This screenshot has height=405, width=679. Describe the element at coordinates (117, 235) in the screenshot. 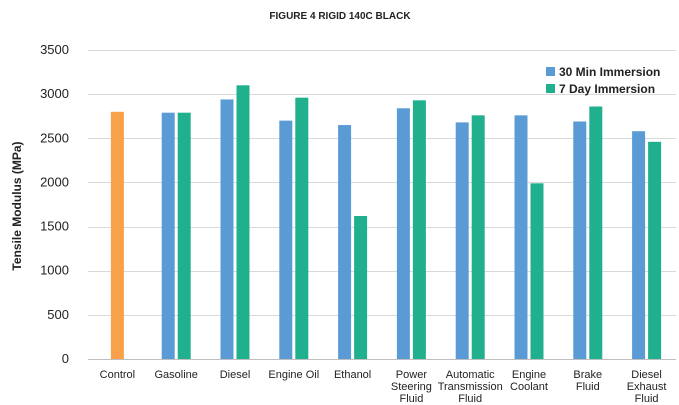

I see `bar-control` at that location.